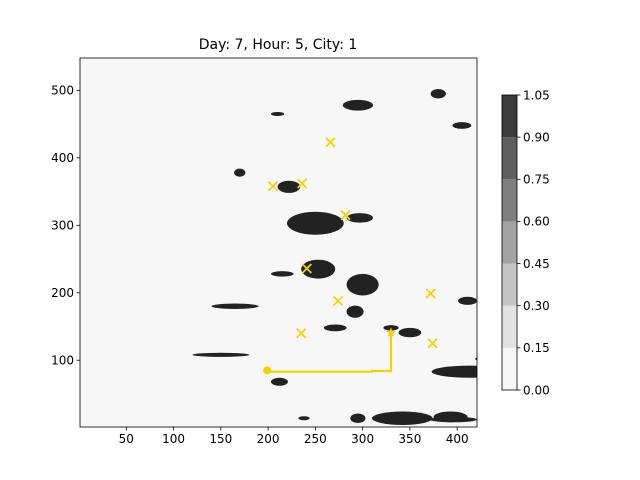 Image resolution: width=640 pixels, height=480 pixels. I want to click on x-tick-label-200: 200, so click(268, 439).